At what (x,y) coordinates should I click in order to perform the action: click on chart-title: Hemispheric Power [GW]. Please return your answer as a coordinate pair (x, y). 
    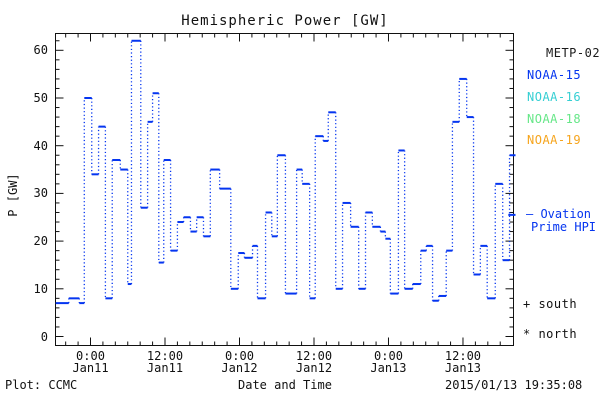
    Looking at the image, I should click on (285, 21).